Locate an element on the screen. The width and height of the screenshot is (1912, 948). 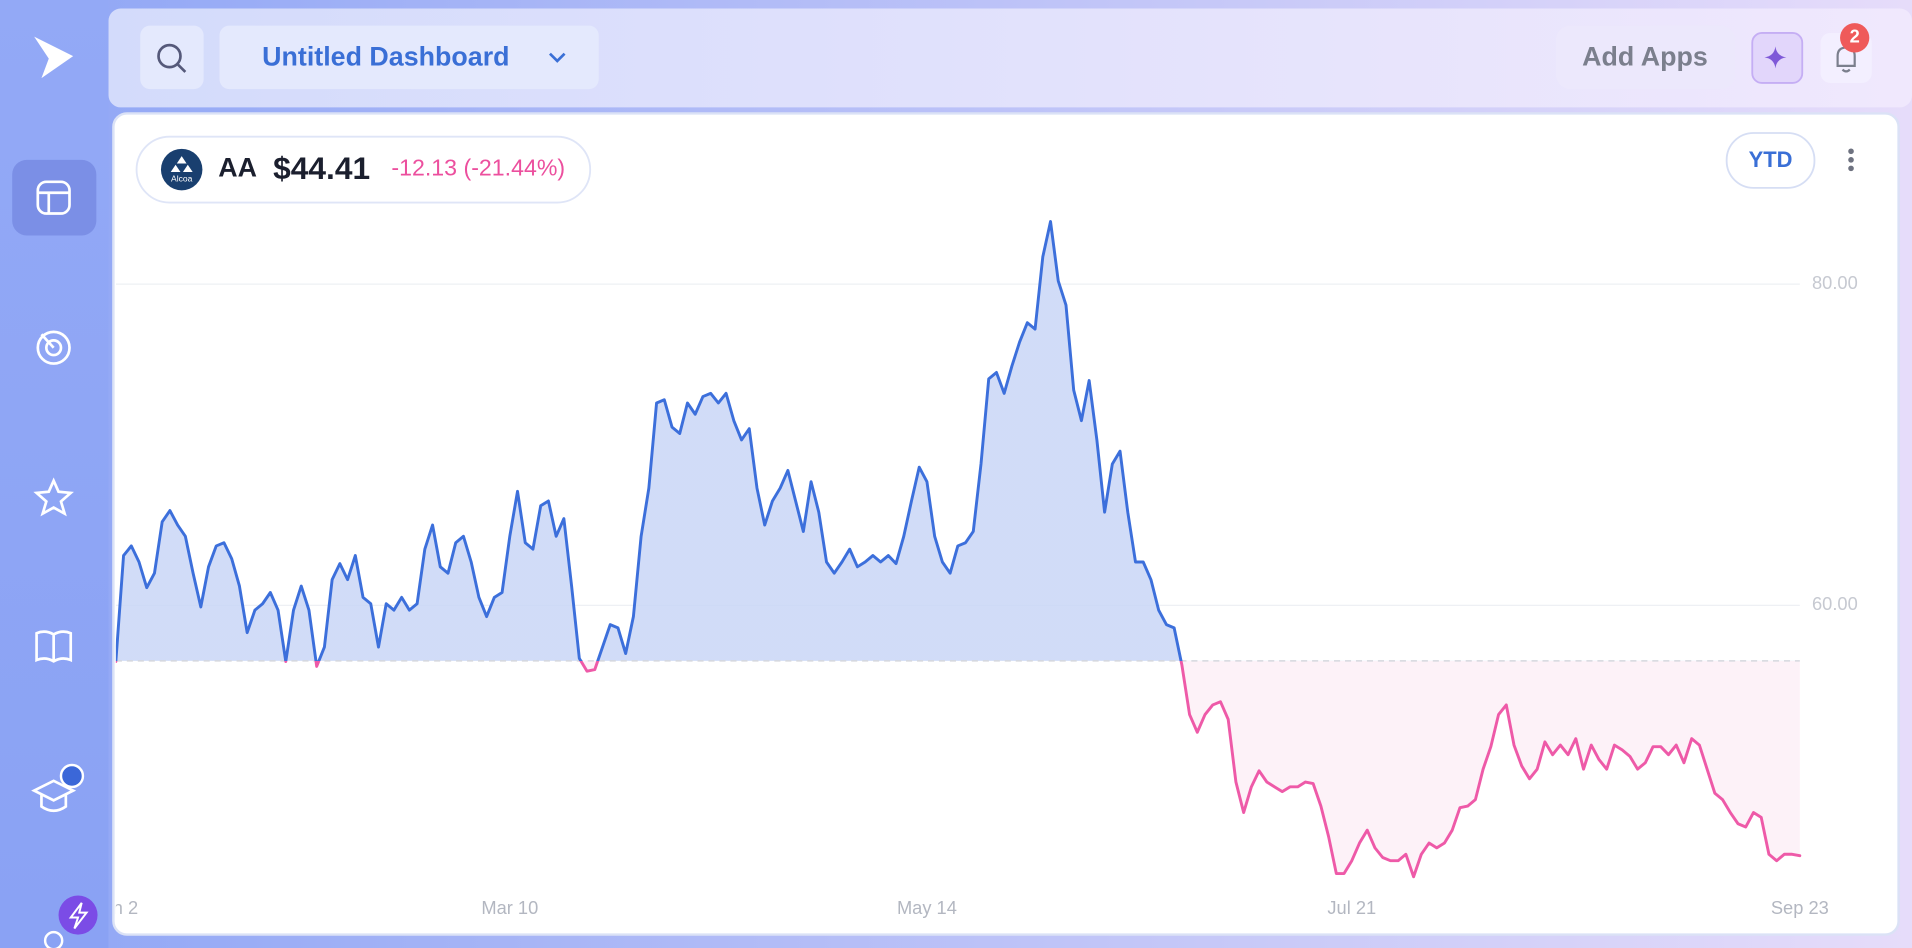
add-apps-button is located at coordinates (1645, 57).